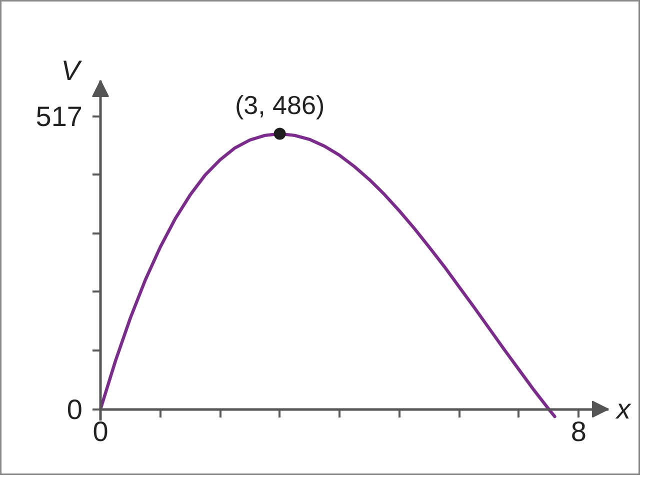  What do you see at coordinates (623, 409) in the screenshot?
I see `x-axis-title: x` at bounding box center [623, 409].